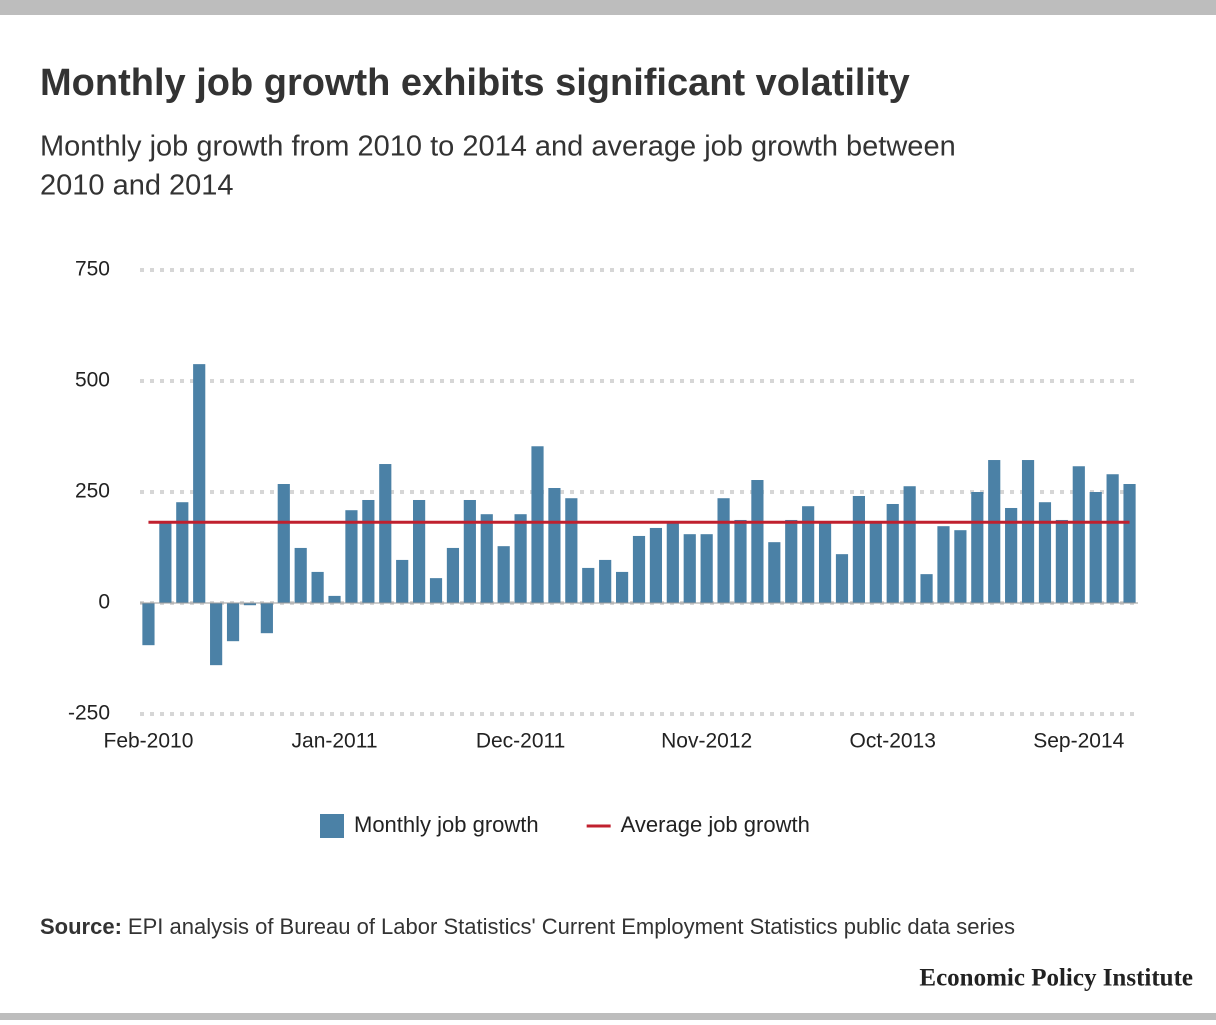 This screenshot has height=1025, width=1216. Describe the element at coordinates (706, 741) in the screenshot. I see `x-tick-label: Nov-2012` at that location.